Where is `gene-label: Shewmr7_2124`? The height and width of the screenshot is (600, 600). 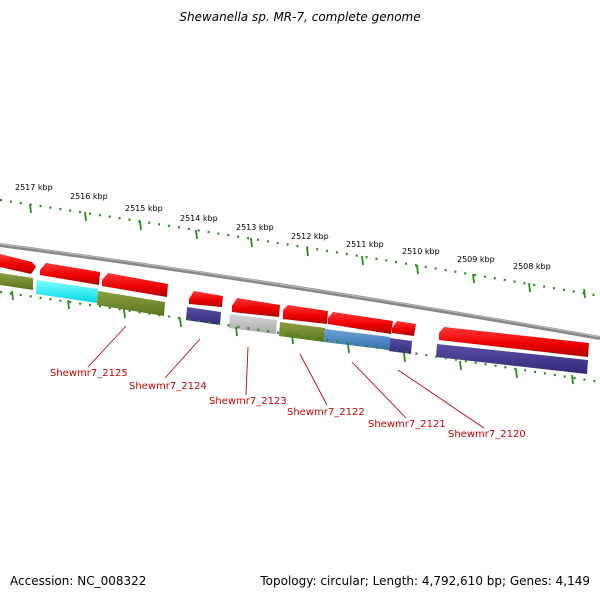 gene-label: Shewmr7_2124 is located at coordinates (168, 386).